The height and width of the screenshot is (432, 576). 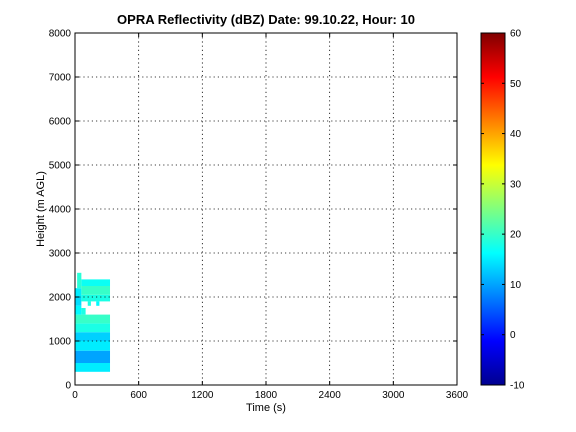 What do you see at coordinates (75, 395) in the screenshot?
I see `x-tick-label: 0` at bounding box center [75, 395].